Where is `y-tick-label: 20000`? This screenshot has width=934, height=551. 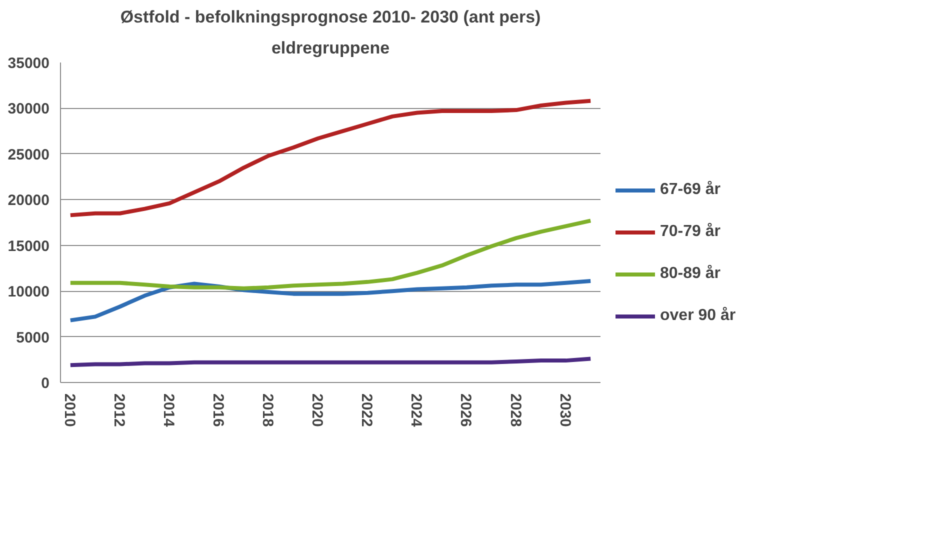 y-tick-label: 20000 is located at coordinates (29, 201).